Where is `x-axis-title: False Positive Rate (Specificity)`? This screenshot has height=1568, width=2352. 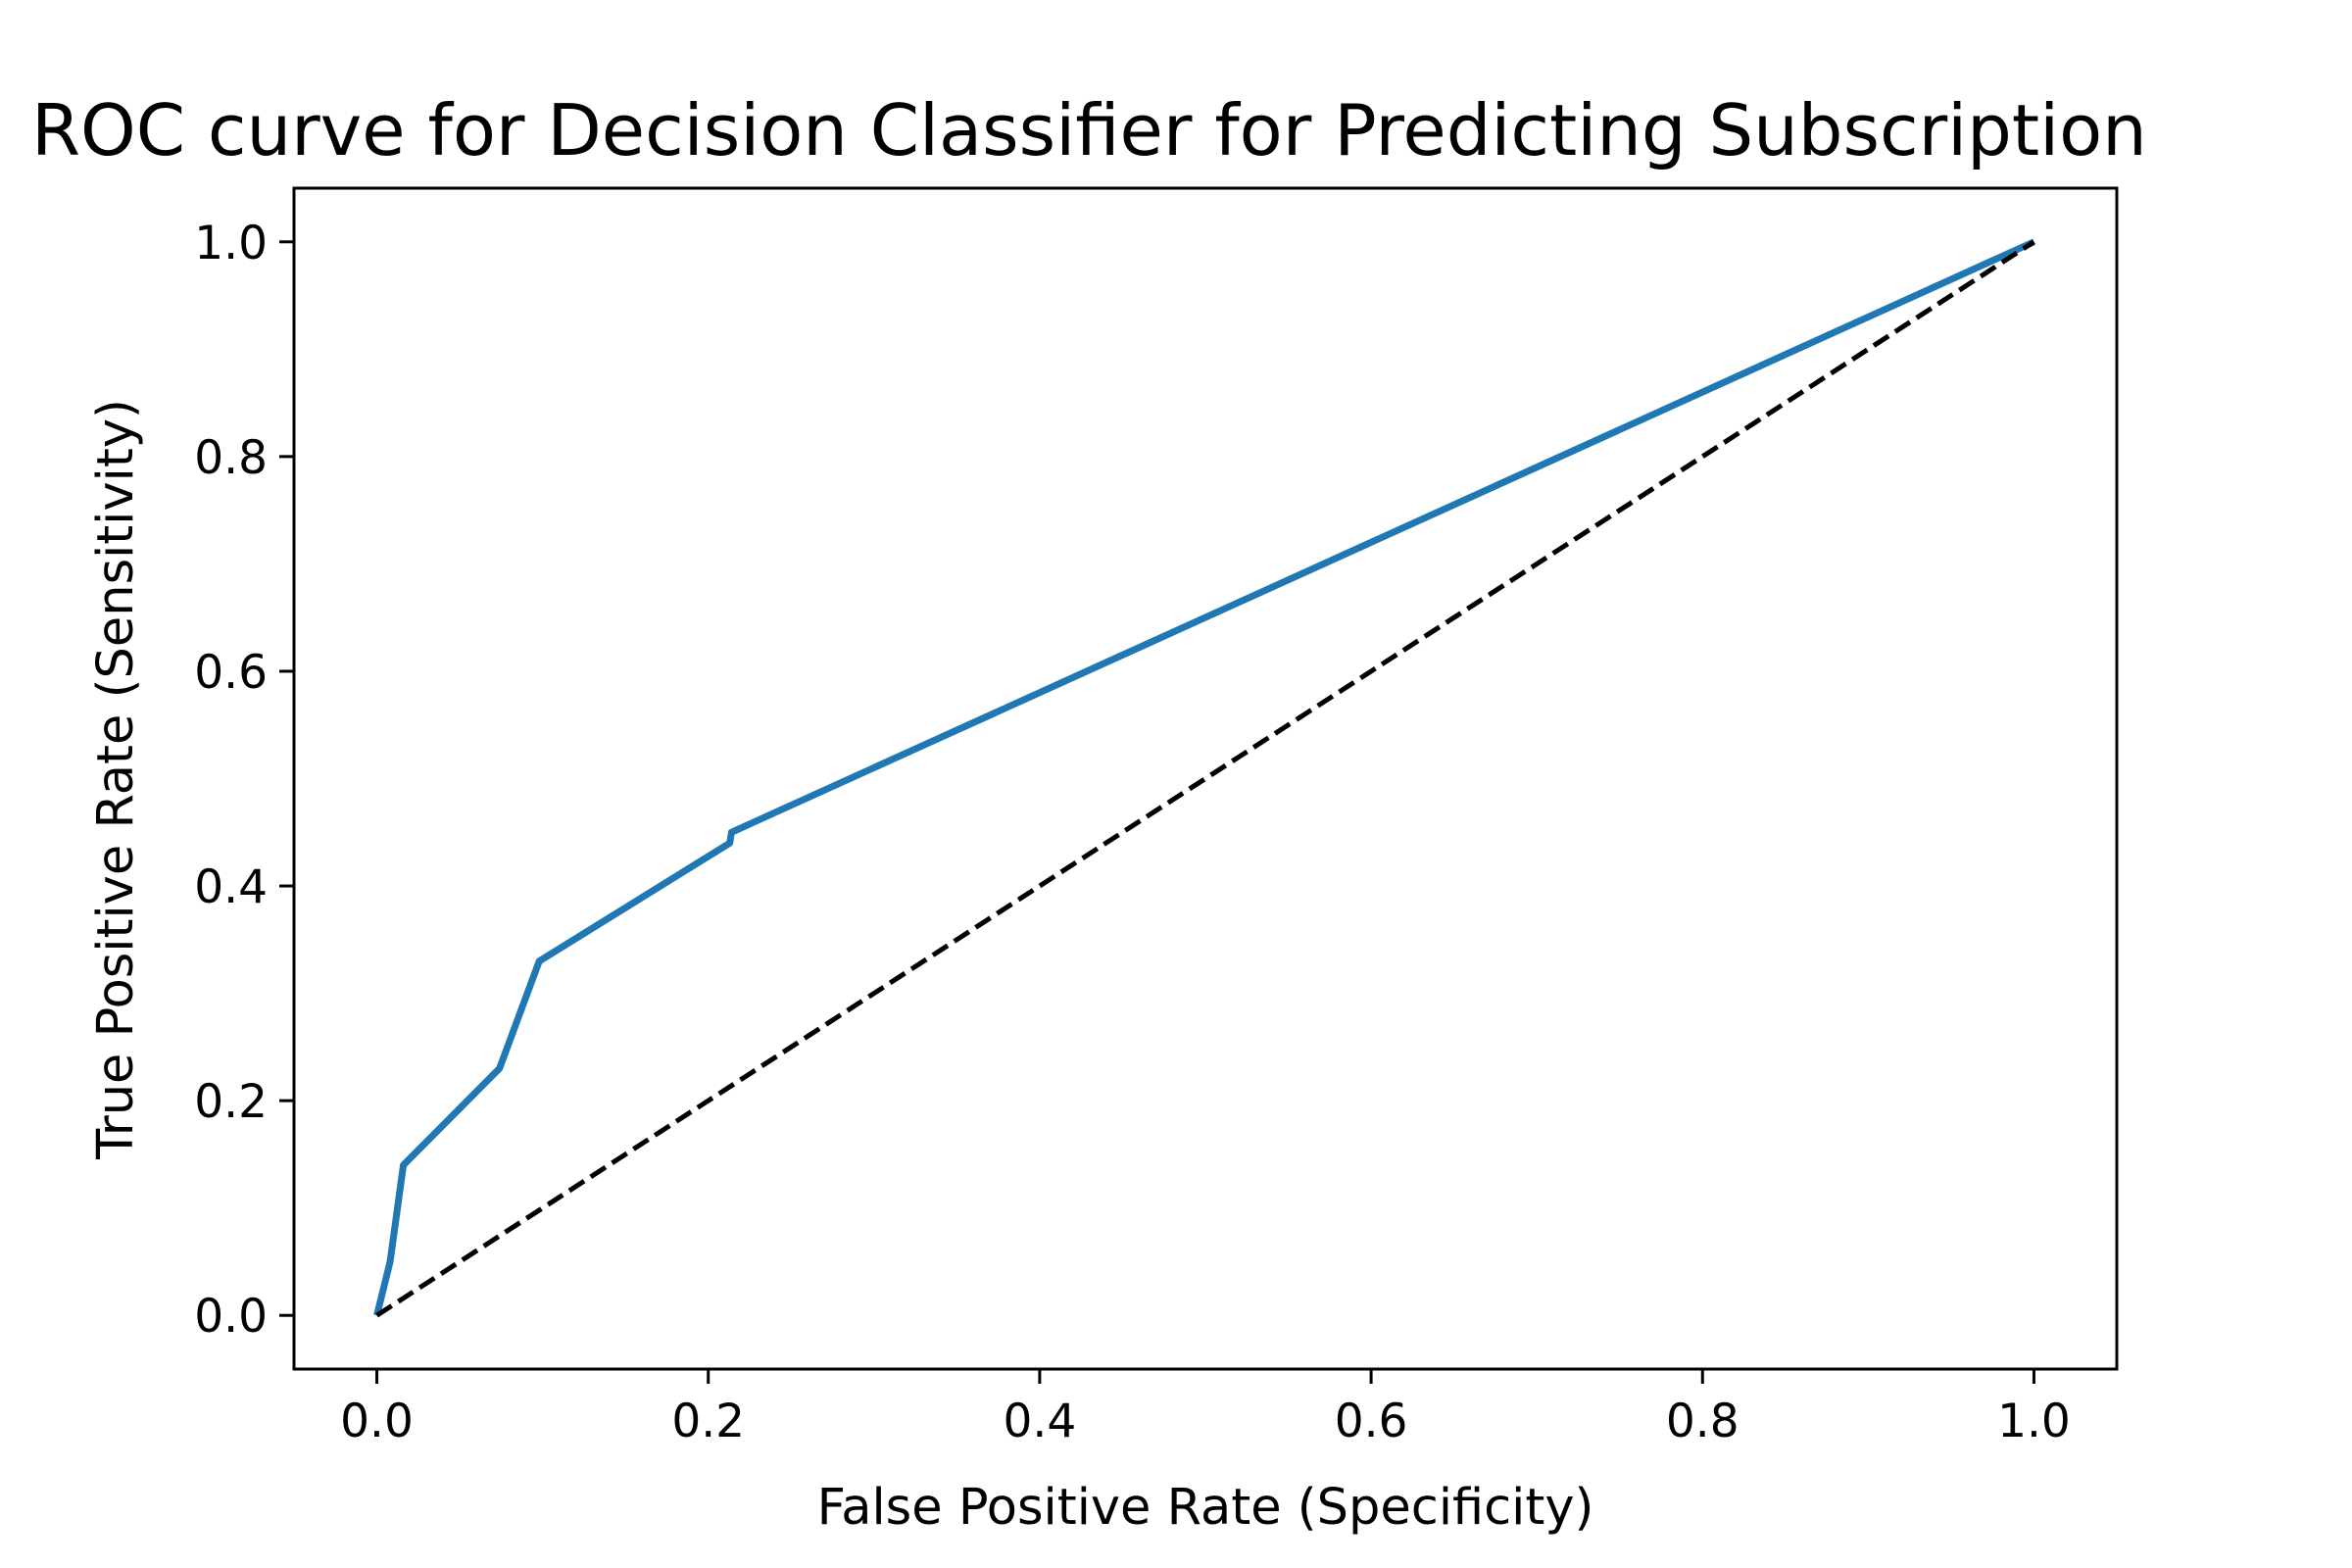
x-axis-title: False Positive Rate (Specificity) is located at coordinates (1205, 1508).